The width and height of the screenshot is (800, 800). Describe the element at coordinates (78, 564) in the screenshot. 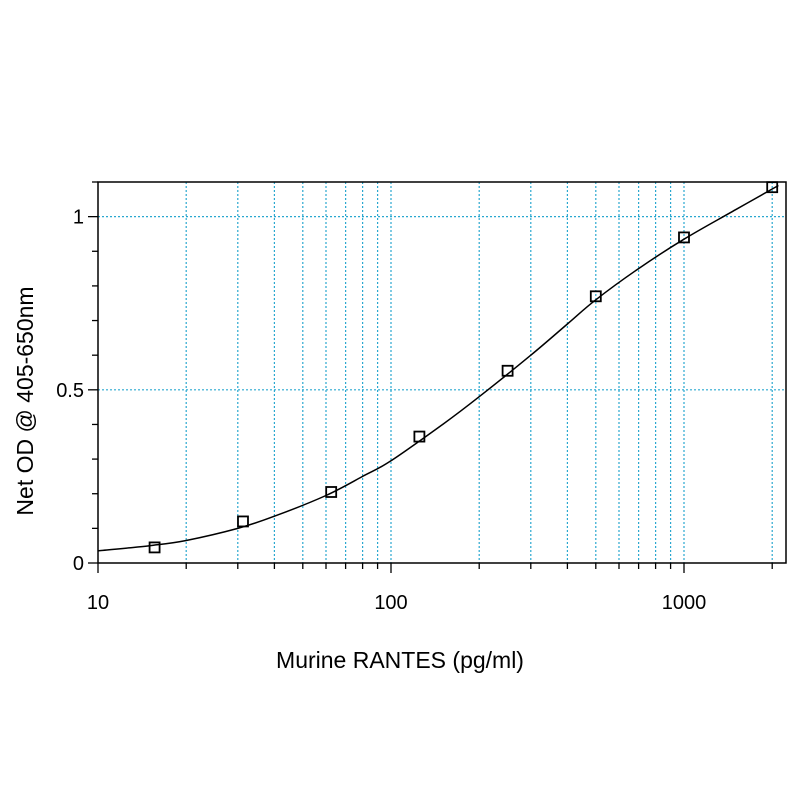

I see `y-tick-label: 0` at that location.